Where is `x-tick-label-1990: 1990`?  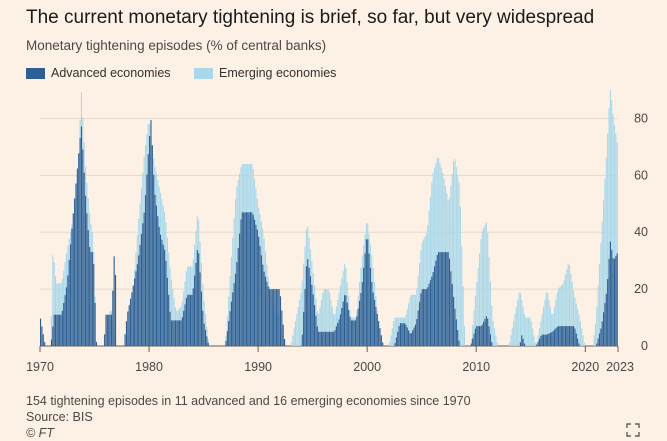
x-tick-label-1990: 1990 is located at coordinates (258, 367).